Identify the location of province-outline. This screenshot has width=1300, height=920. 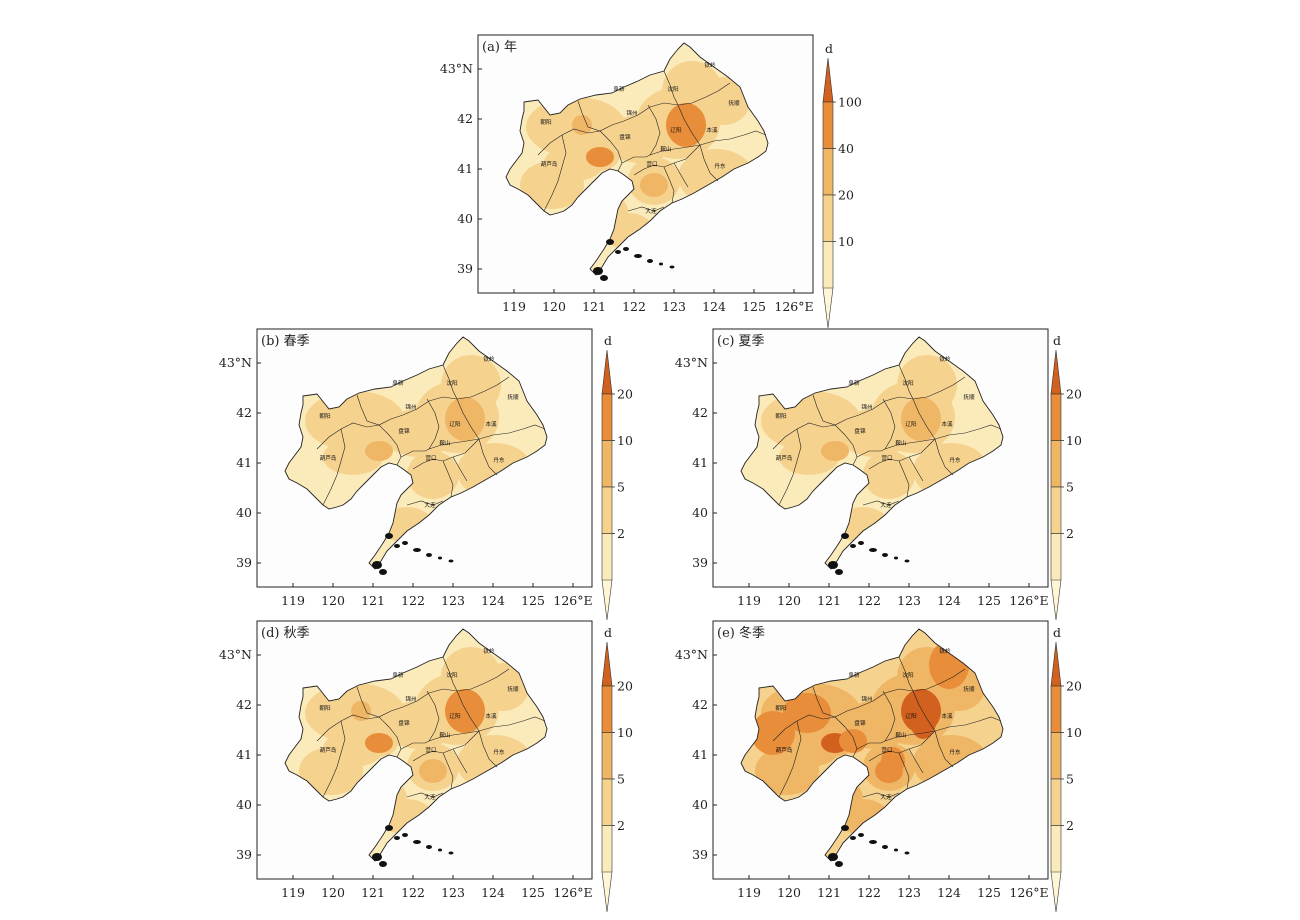
(872, 745).